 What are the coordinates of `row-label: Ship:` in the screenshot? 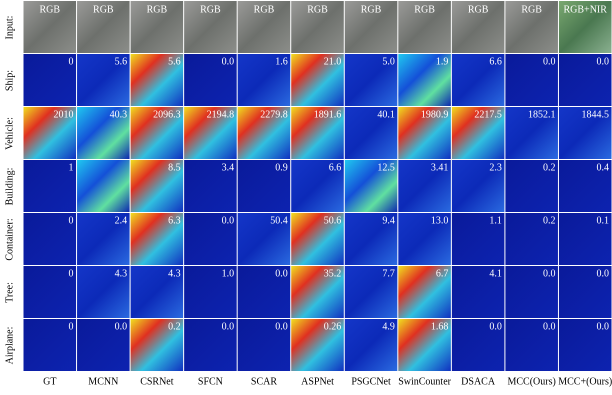 It's located at (9, 80).